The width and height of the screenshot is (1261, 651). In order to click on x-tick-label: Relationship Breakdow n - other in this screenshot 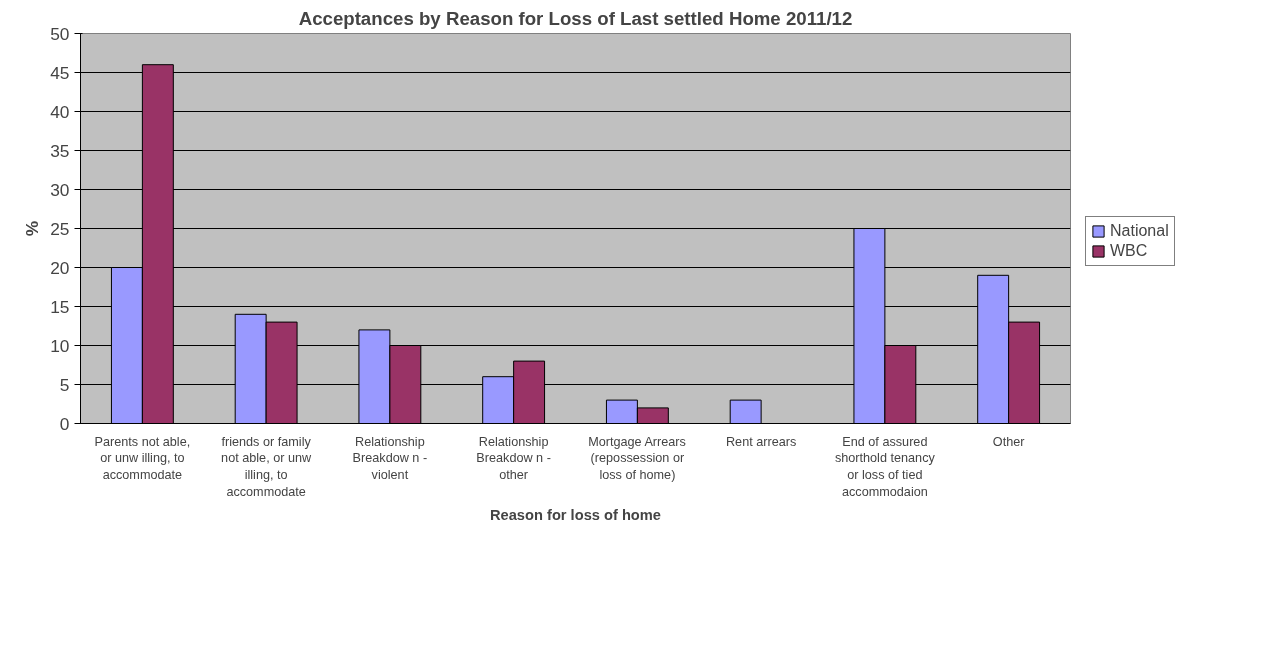, I will do `click(513, 458)`.